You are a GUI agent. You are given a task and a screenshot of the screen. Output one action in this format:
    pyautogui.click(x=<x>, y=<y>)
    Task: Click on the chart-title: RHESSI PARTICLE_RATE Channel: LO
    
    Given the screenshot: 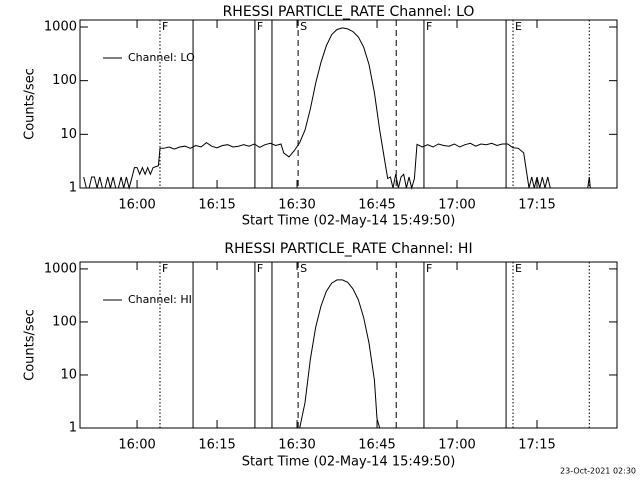 What is the action you would take?
    pyautogui.click(x=349, y=12)
    